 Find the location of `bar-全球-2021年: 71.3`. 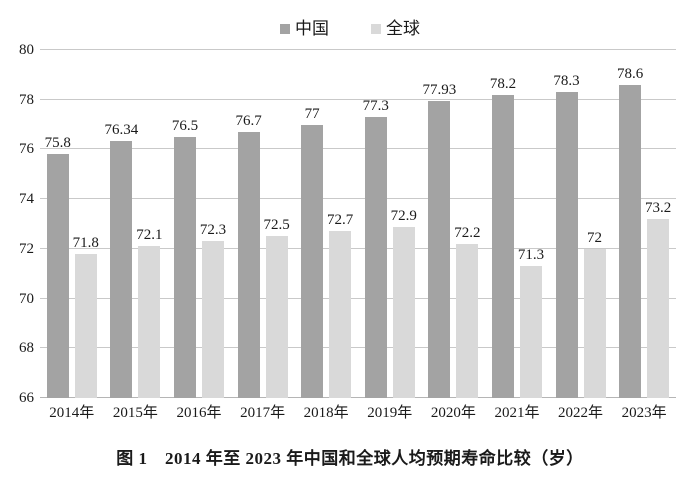

bar-全球-2021年: 71.3 is located at coordinates (531, 323).